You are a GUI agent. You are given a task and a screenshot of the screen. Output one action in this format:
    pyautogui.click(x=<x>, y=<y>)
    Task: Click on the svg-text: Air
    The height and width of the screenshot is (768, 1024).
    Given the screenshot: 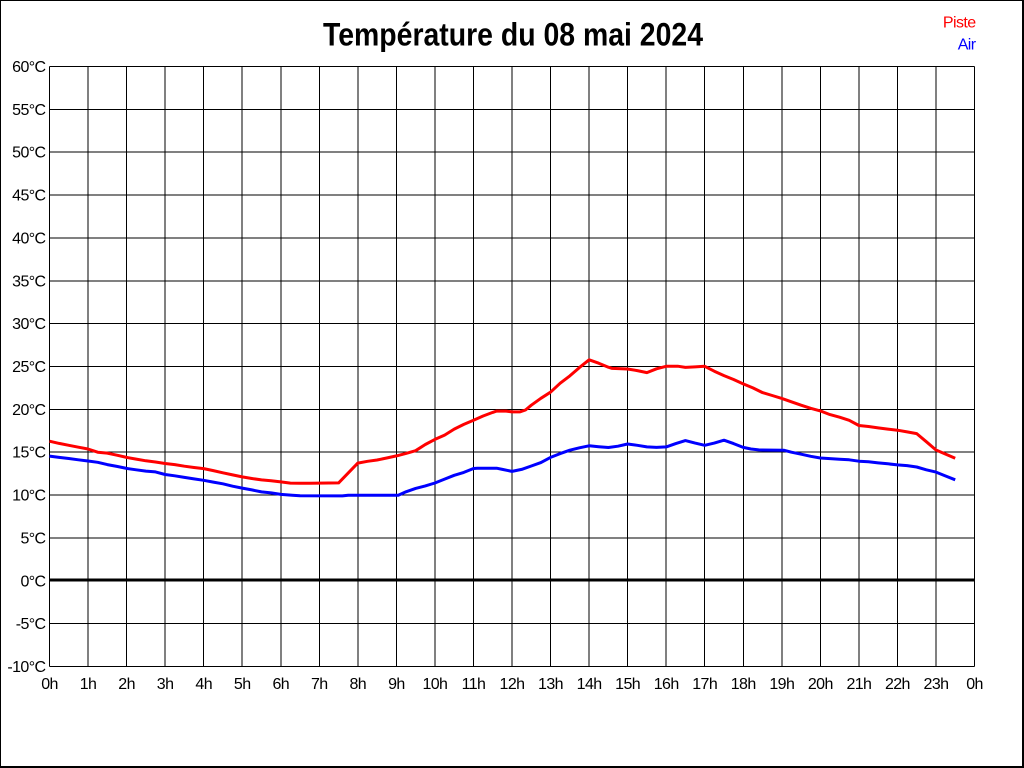 What is the action you would take?
    pyautogui.click(x=967, y=44)
    